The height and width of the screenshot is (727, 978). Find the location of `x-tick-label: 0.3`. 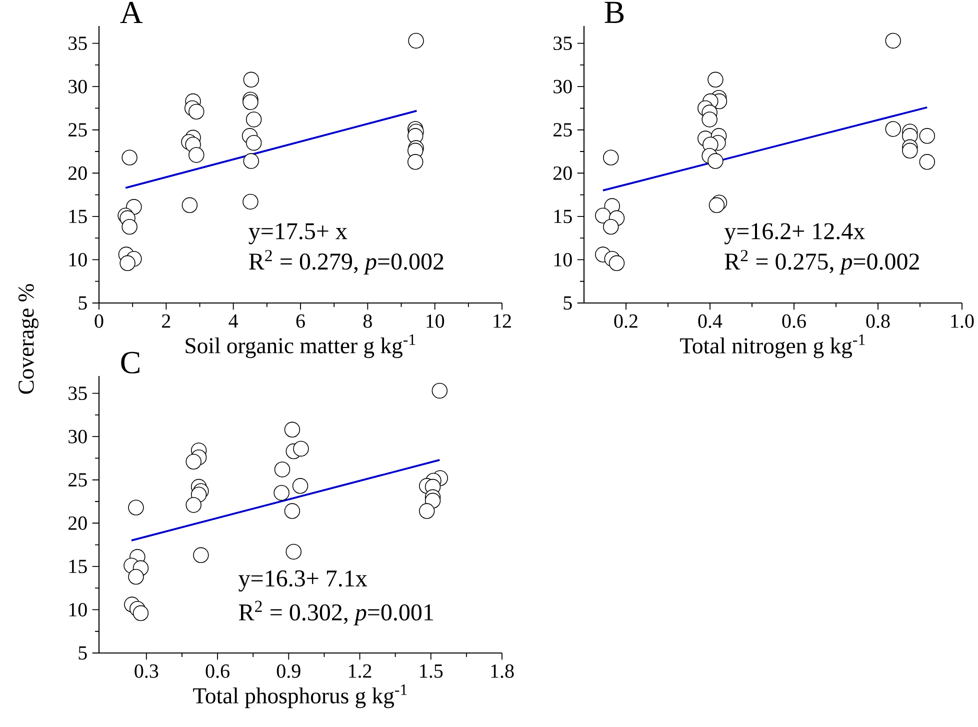

x-tick-label: 0.3 is located at coordinates (146, 671).